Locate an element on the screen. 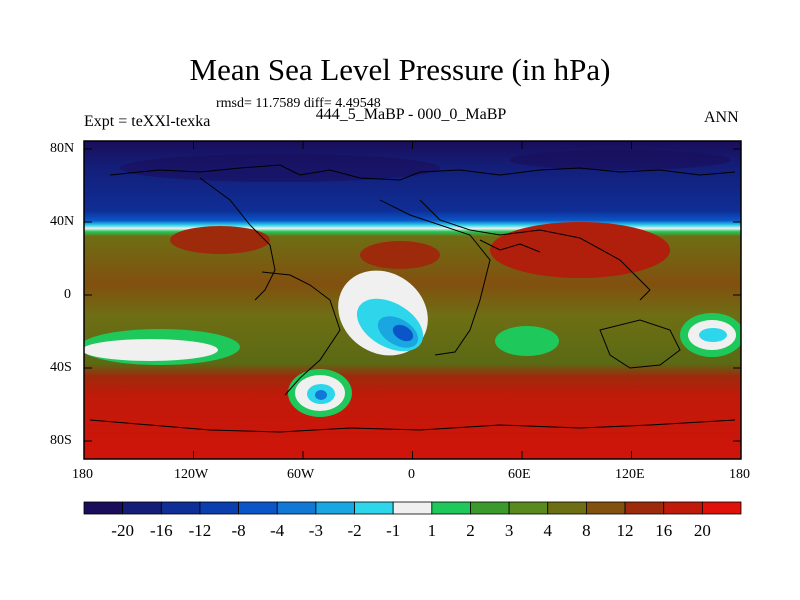 This screenshot has width=800, height=600. chart-subtitle: 444_5_MaBP - 000_0_MaBP is located at coordinates (411, 114).